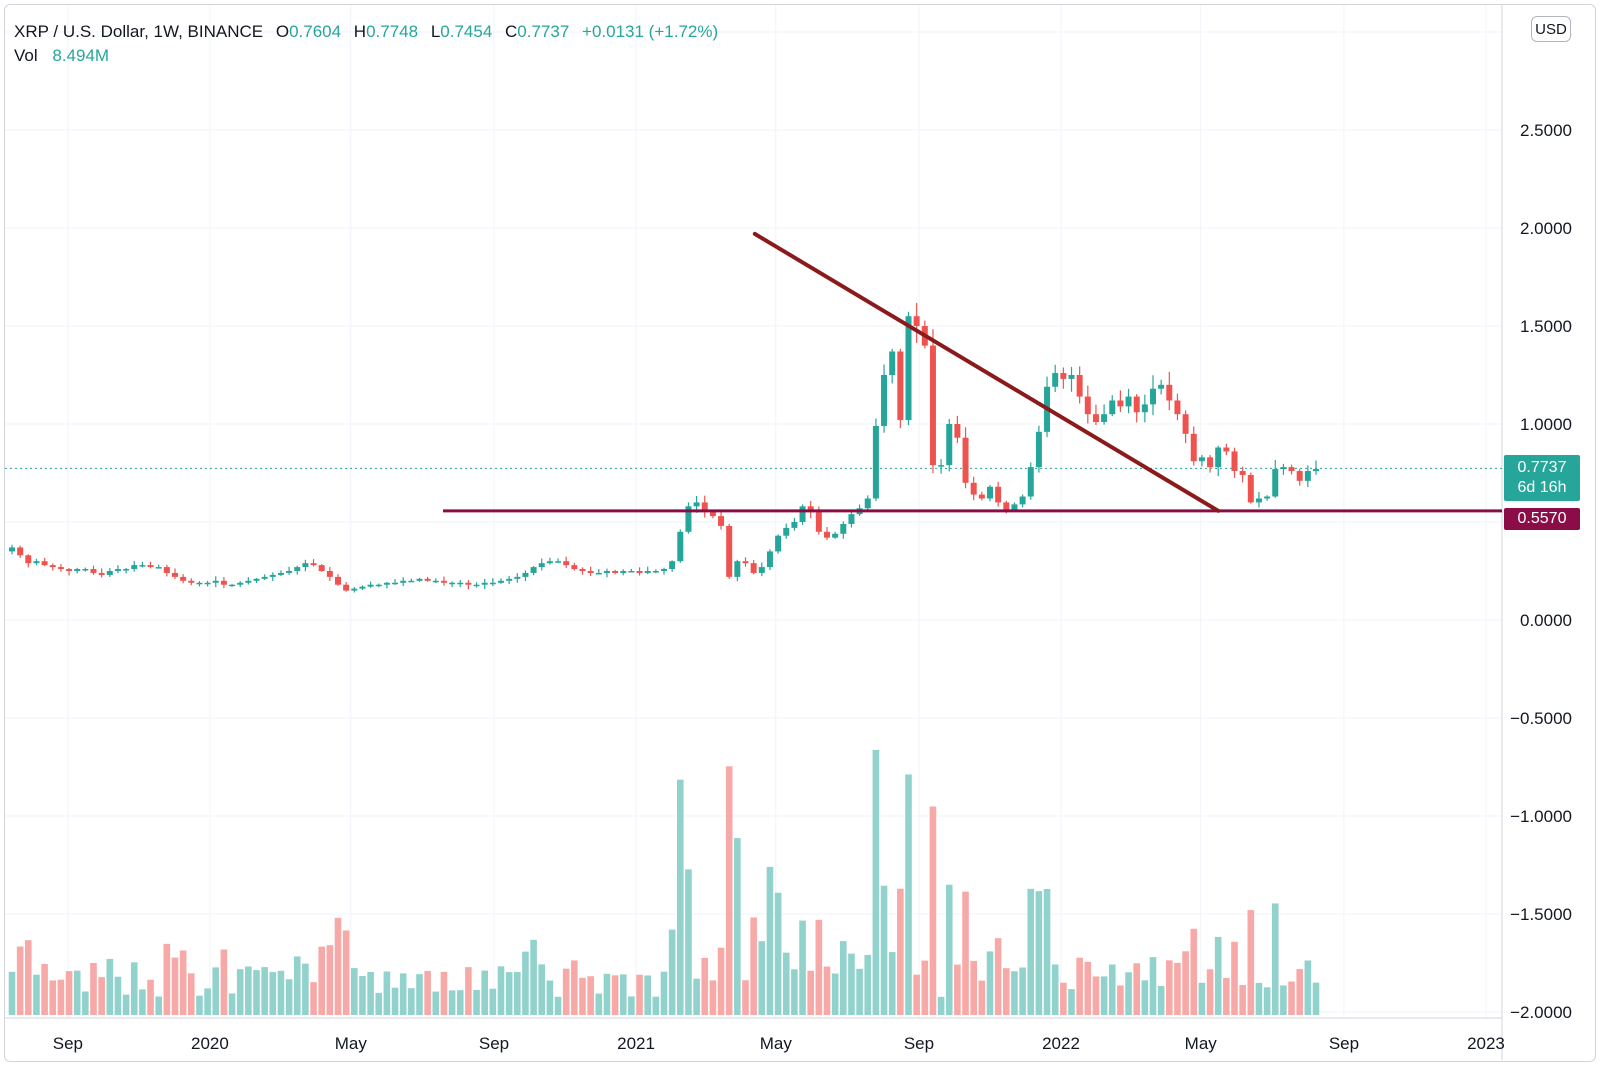 The width and height of the screenshot is (1600, 1066). I want to click on time-tick-label: Sep, so click(919, 1043).